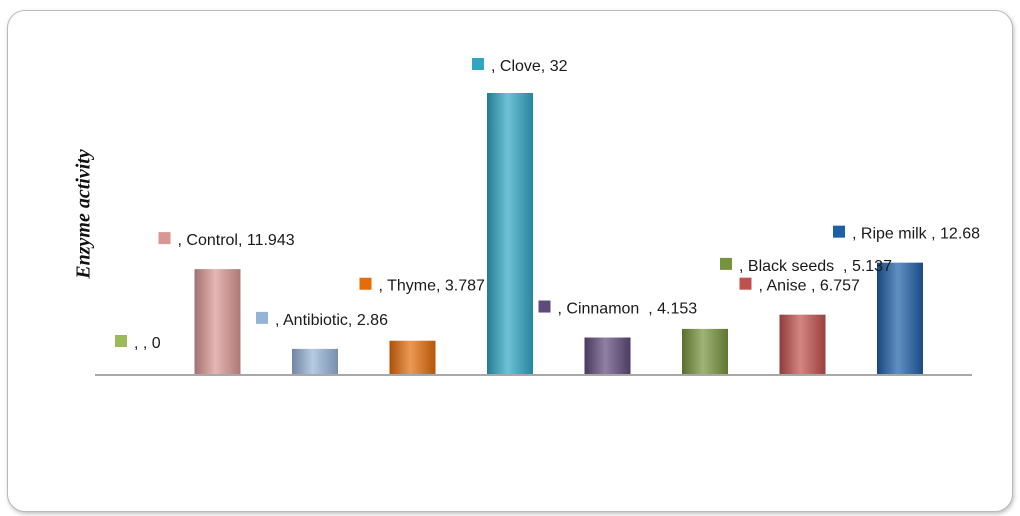 Image resolution: width=1020 pixels, height=516 pixels. Describe the element at coordinates (628, 309) in the screenshot. I see `data-label-5: , Cinnamon , 4.153` at that location.